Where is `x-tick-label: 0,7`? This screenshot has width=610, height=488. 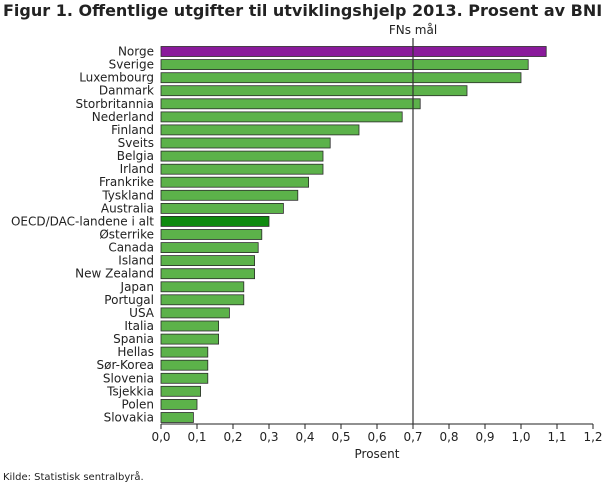 x-tick-label: 0,7 is located at coordinates (412, 437).